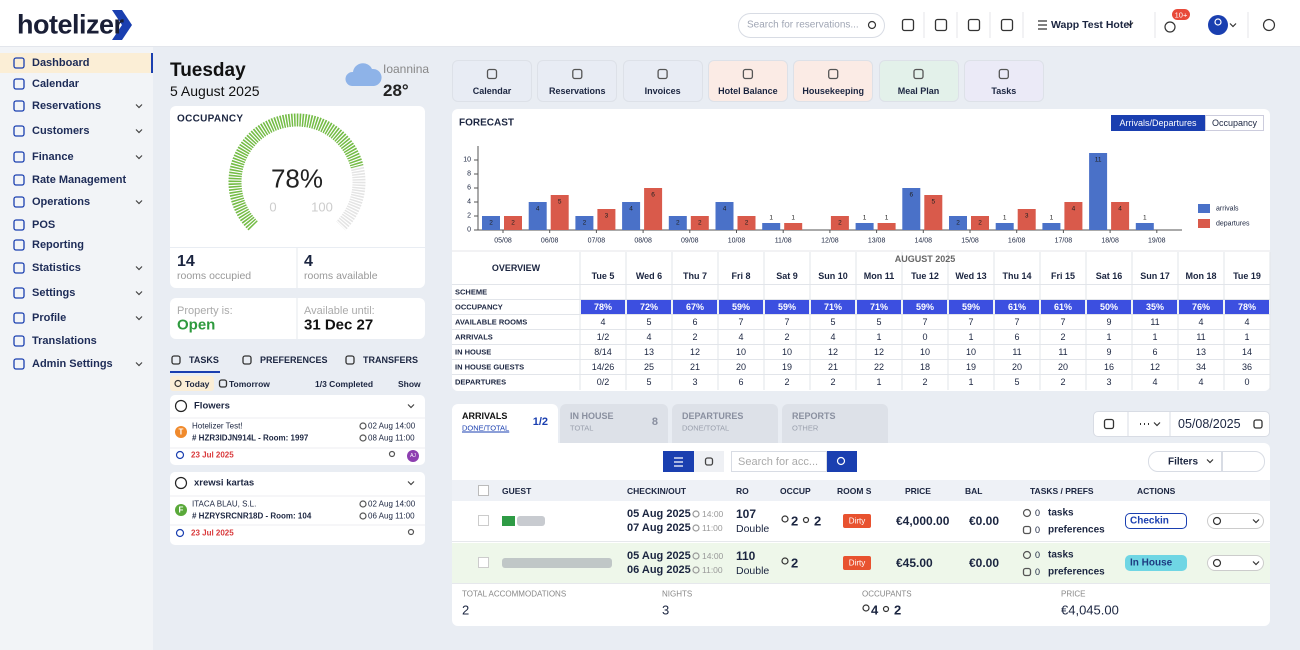  What do you see at coordinates (224, 483) in the screenshot?
I see `task-title: xrewsi kartas` at bounding box center [224, 483].